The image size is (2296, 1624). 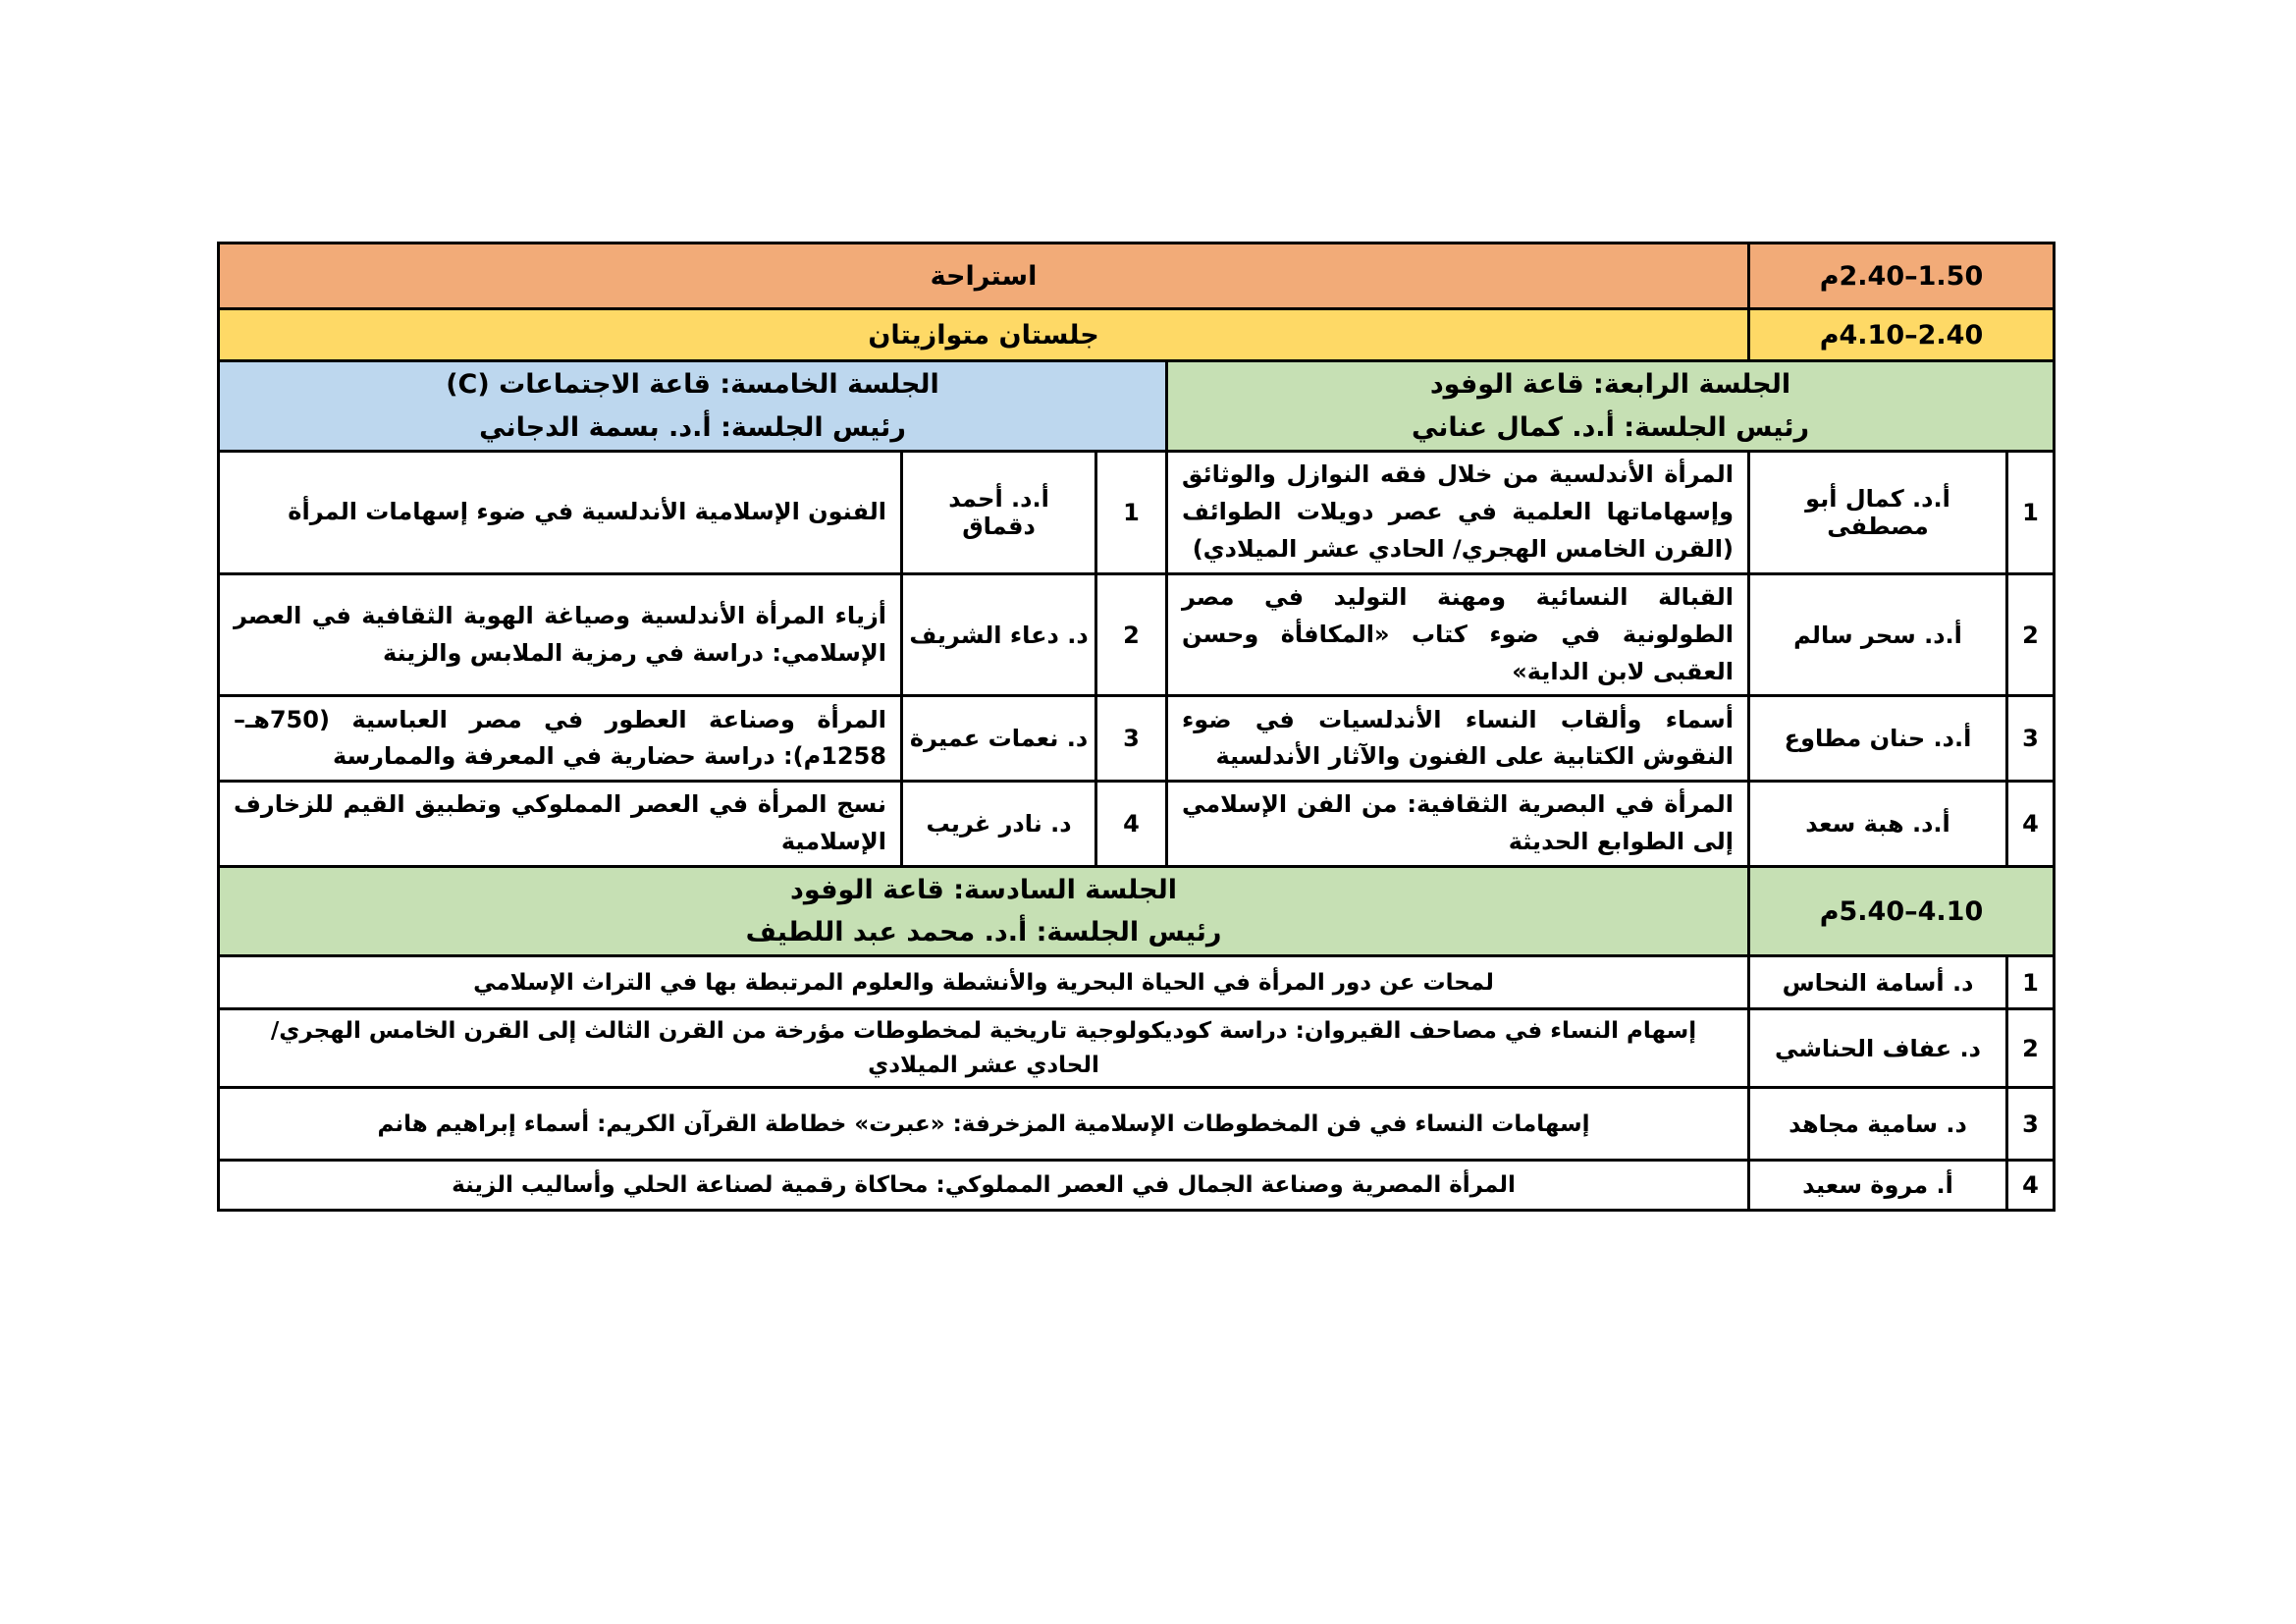 I want to click on session6-row-number: 3, so click(x=2030, y=1124).